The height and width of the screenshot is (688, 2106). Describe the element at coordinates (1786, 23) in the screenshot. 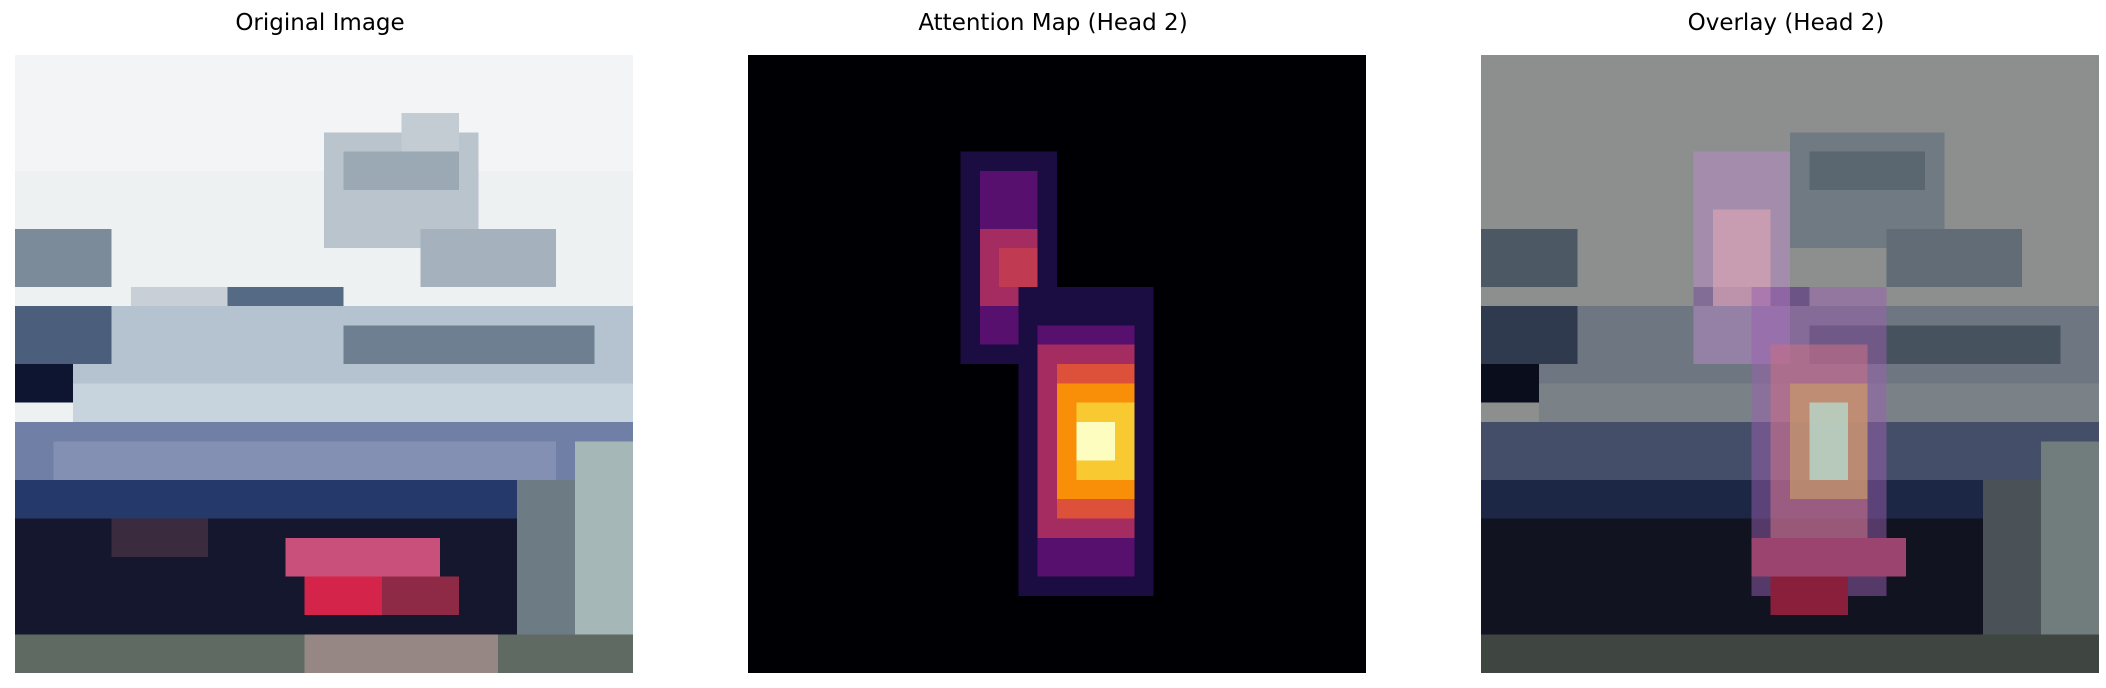

I see `panel-title-overlay: Overlay (Head 2)` at that location.